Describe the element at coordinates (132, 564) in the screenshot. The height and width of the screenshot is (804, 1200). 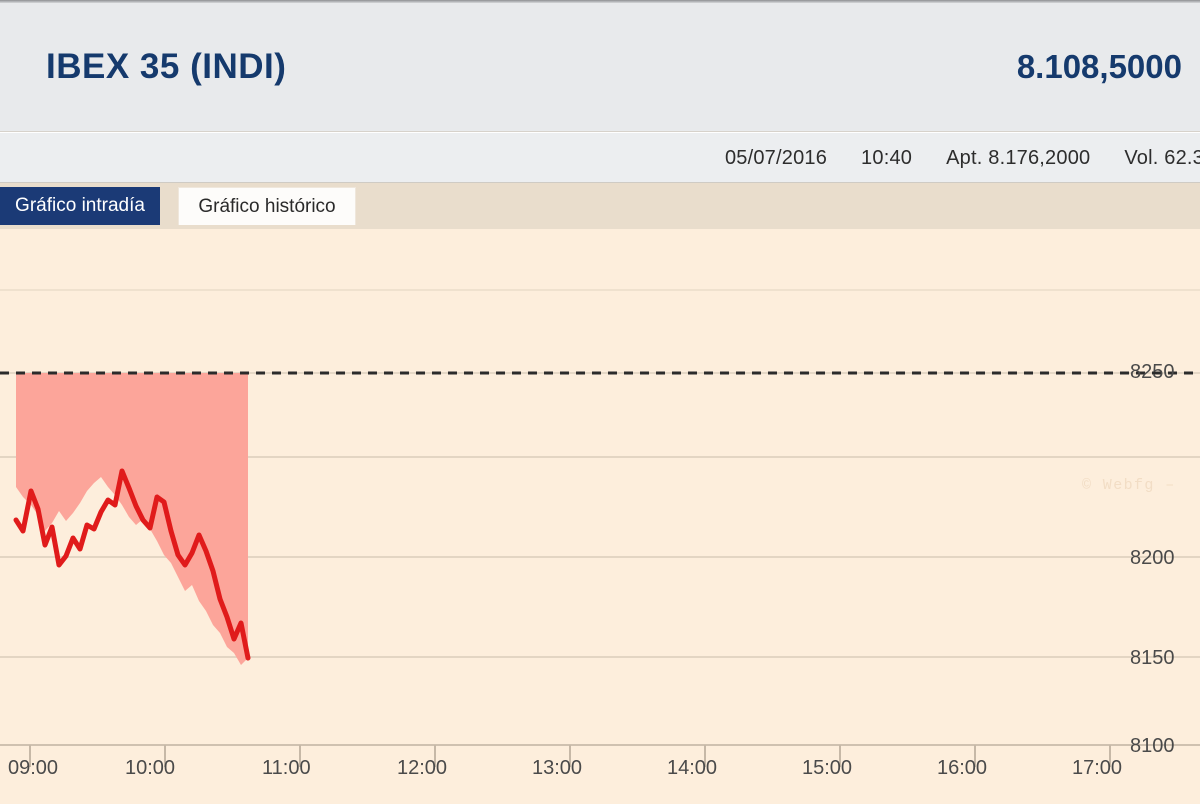
I see `chart-price-line` at that location.